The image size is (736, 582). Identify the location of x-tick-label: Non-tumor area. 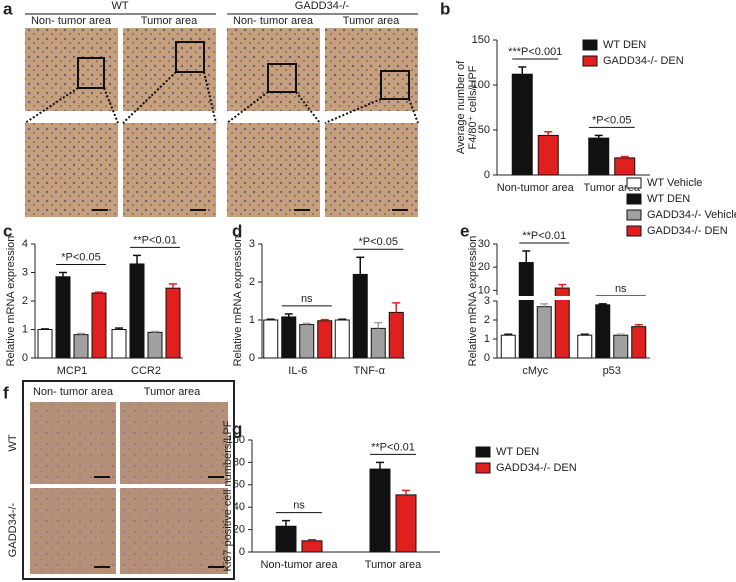
(299, 565).